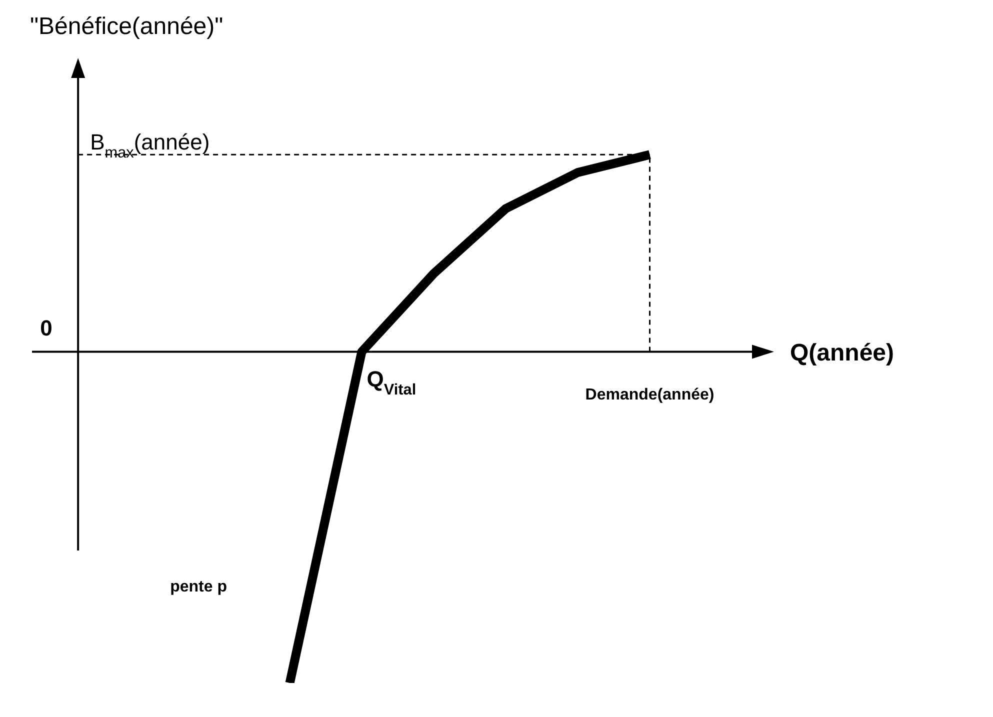  I want to click on text: pente p, so click(199, 587).